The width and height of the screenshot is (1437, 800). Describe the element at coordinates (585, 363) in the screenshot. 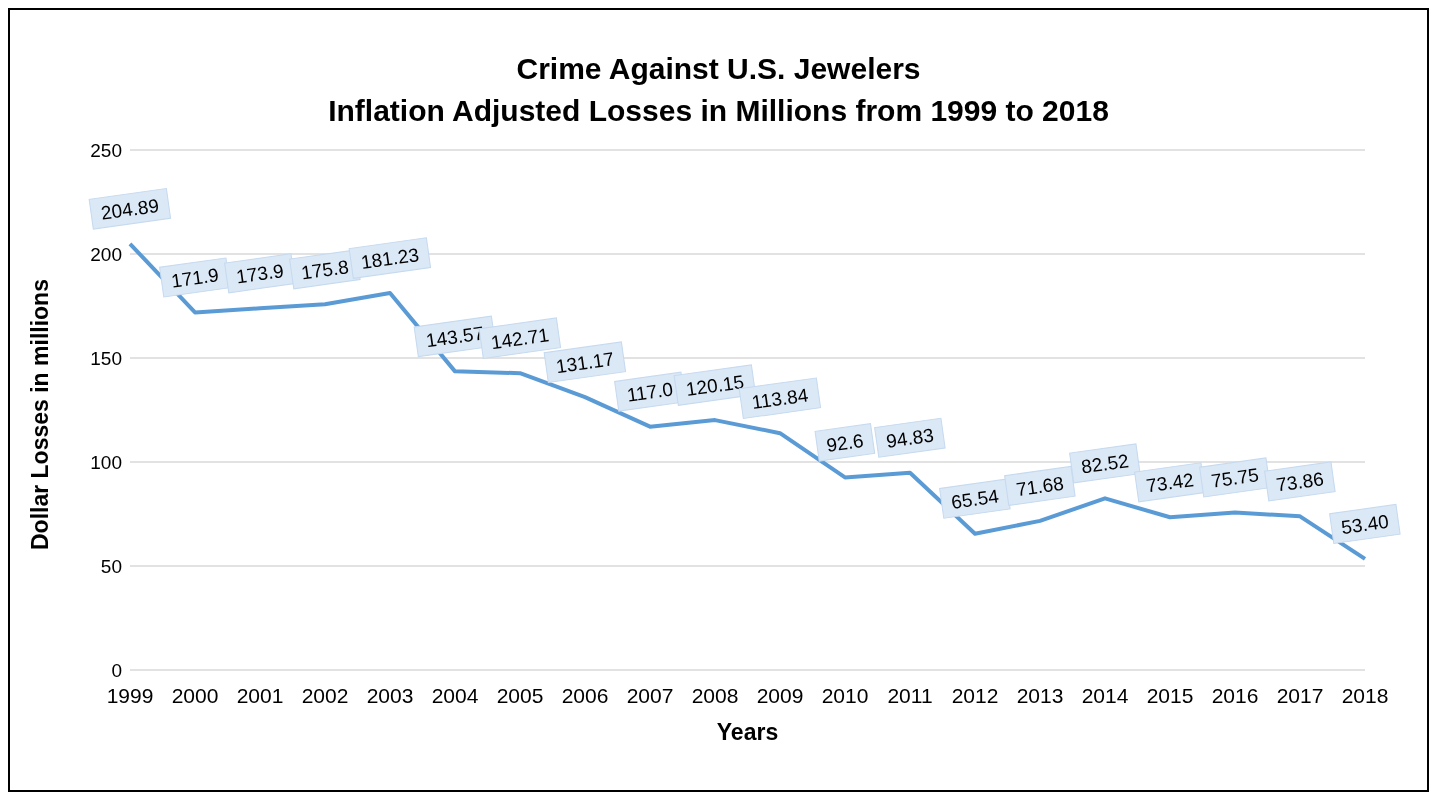

I see `data-label: 131.17` at that location.